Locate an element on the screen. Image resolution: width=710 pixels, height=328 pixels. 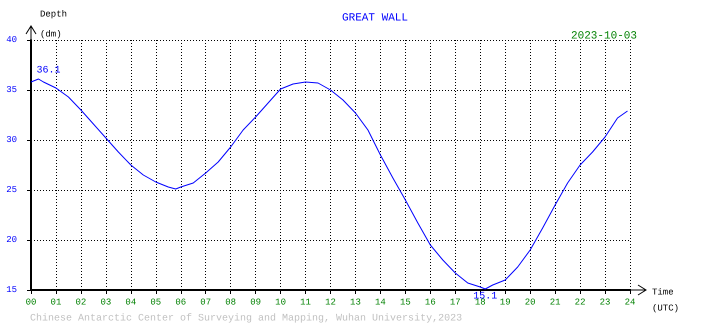
y-tick-label: 35 is located at coordinates (11, 90).